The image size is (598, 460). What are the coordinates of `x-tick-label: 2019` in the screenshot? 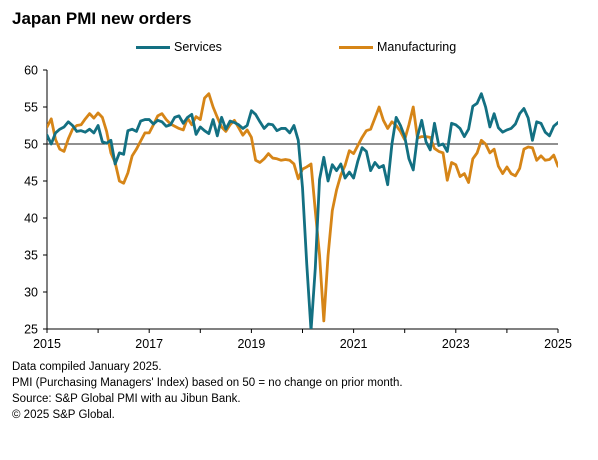 It's located at (251, 344).